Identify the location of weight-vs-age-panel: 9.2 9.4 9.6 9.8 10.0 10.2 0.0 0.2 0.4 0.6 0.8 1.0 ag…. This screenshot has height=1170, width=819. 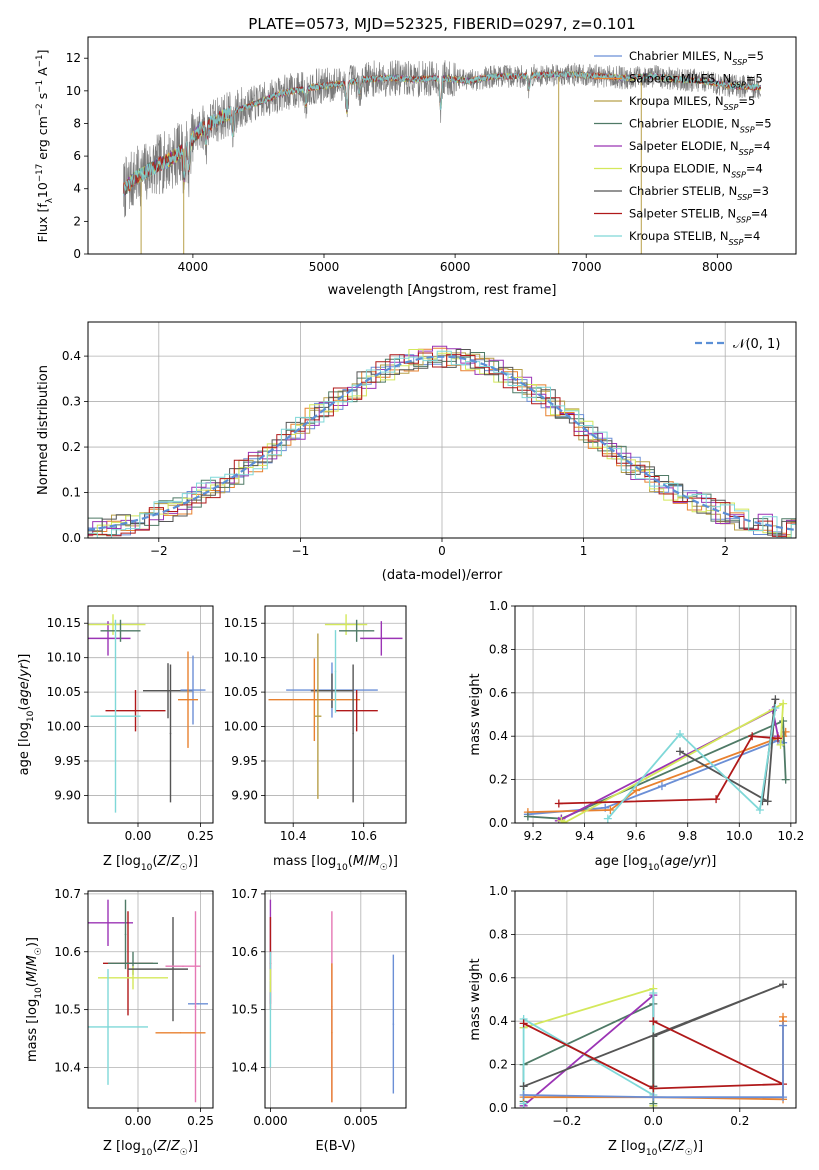
(636, 736).